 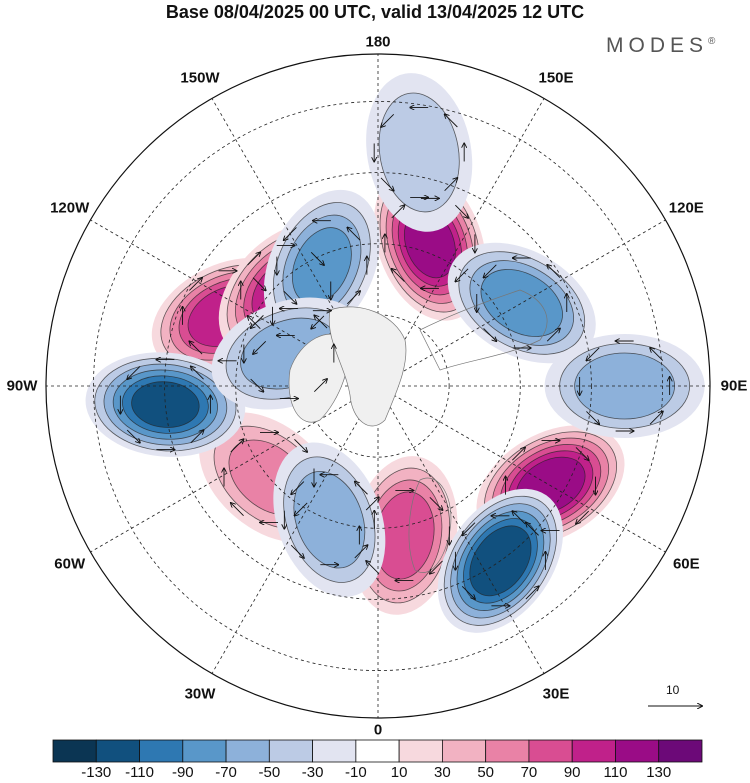 I want to click on longitude-label-60w: 60W, so click(x=70, y=564).